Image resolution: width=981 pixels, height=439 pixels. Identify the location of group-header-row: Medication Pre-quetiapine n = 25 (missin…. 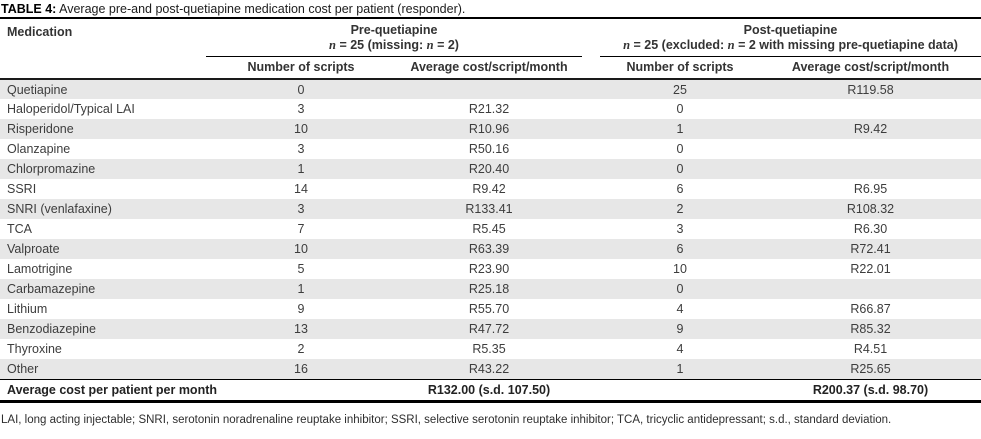
(490, 49).